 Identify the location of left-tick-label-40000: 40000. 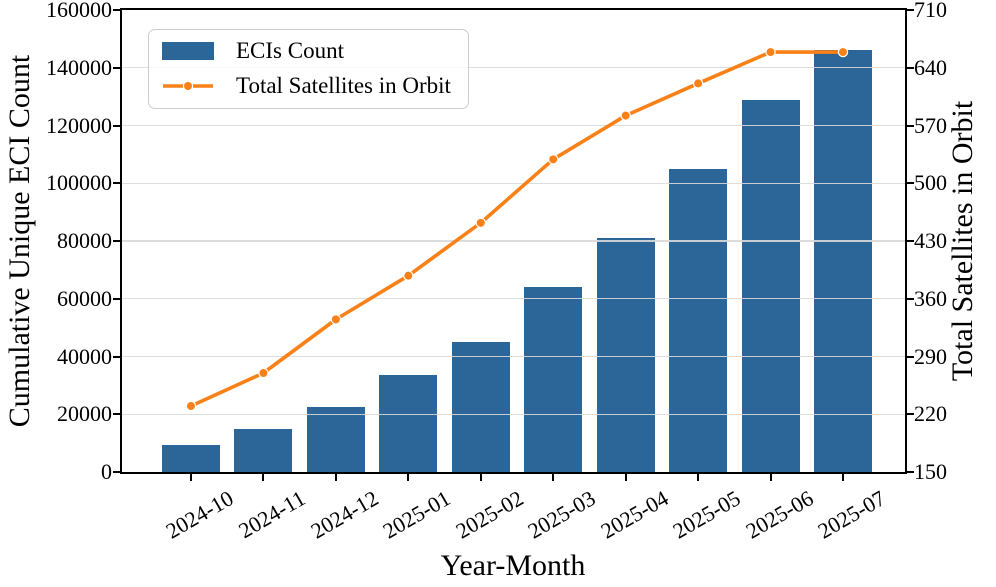
(84, 356).